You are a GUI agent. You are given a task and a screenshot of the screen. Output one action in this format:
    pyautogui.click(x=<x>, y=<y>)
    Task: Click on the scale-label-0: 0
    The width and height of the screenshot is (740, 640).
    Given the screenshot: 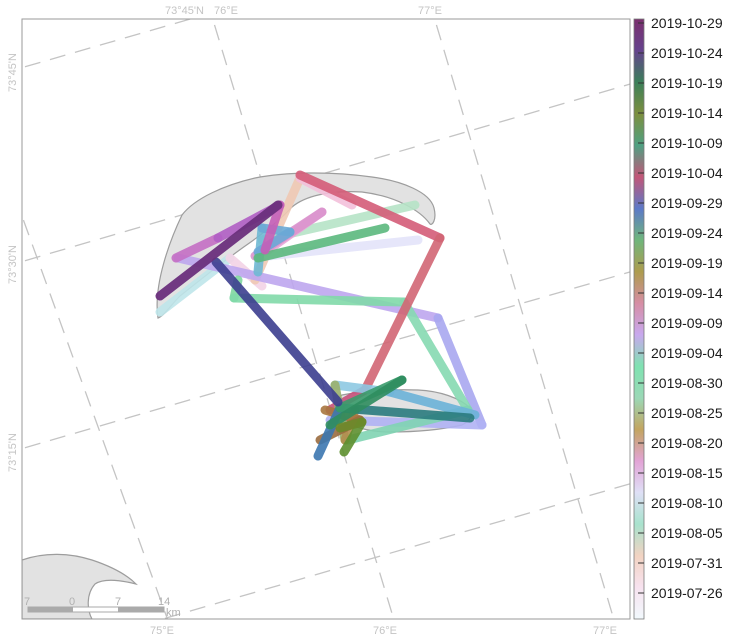 What is the action you would take?
    pyautogui.click(x=72, y=602)
    